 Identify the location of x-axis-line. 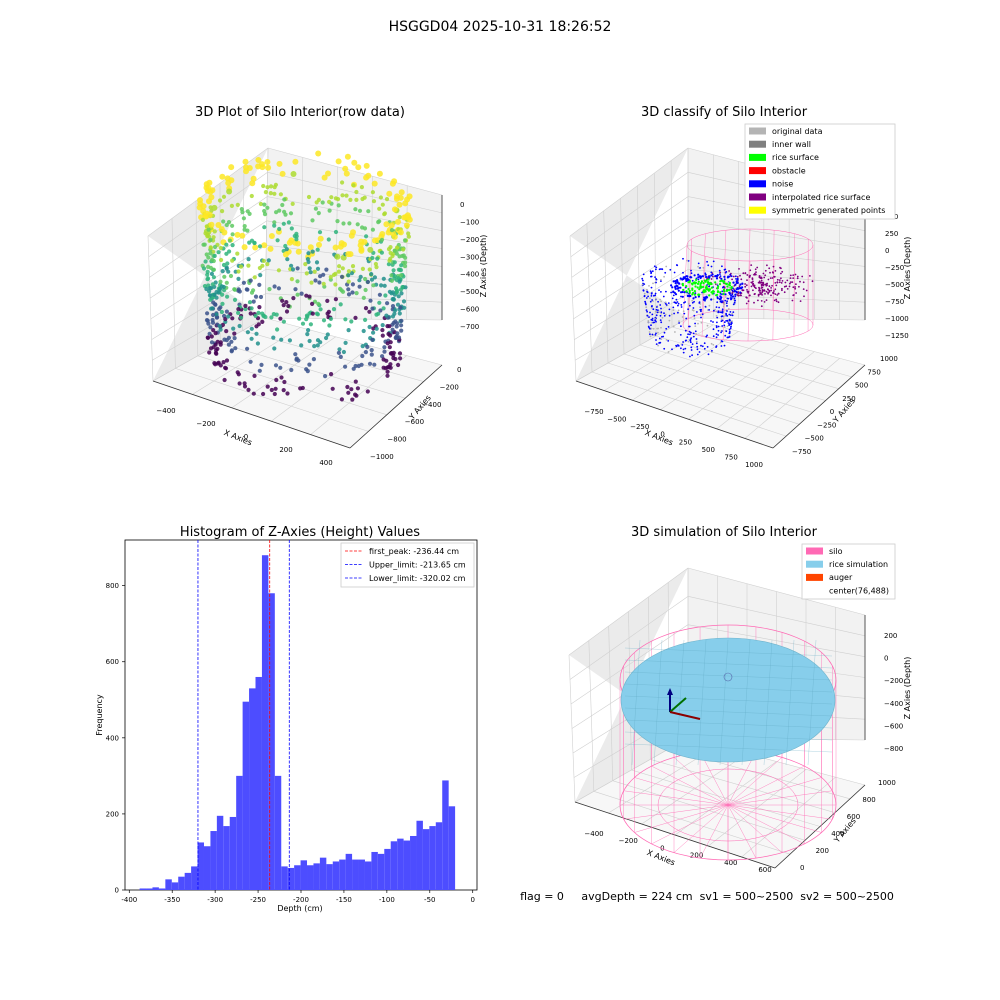
(674, 414).